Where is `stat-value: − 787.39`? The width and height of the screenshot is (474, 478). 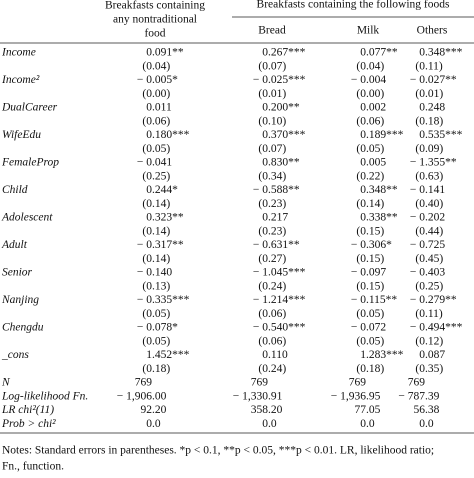 stat-value: − 787.39 is located at coordinates (418, 396).